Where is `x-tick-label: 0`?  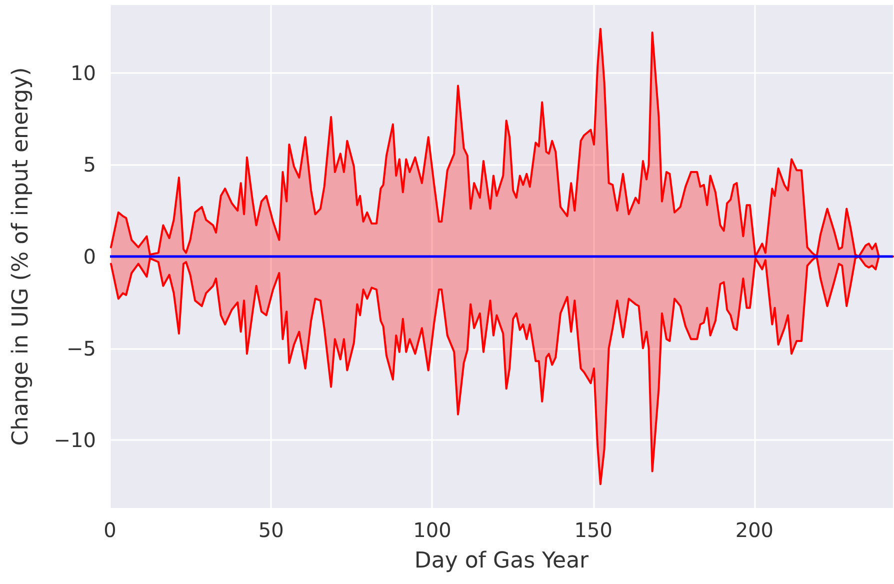 x-tick-label: 0 is located at coordinates (110, 530).